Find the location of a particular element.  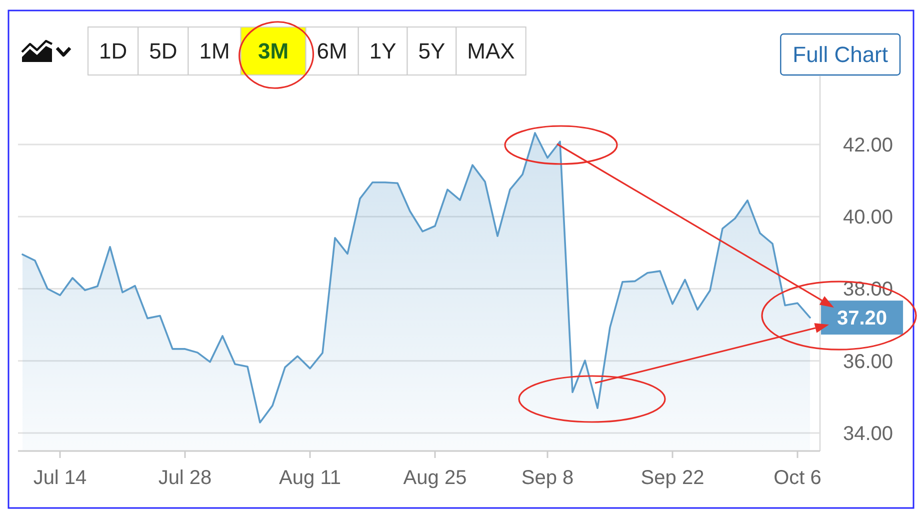

text: 1D is located at coordinates (113, 51).